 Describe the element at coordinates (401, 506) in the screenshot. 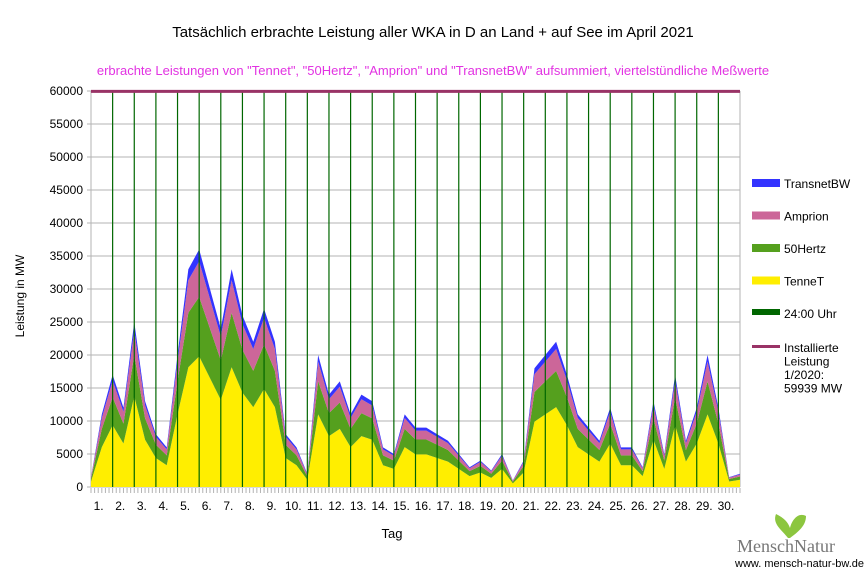

I see `x-tick-label: 15.` at that location.